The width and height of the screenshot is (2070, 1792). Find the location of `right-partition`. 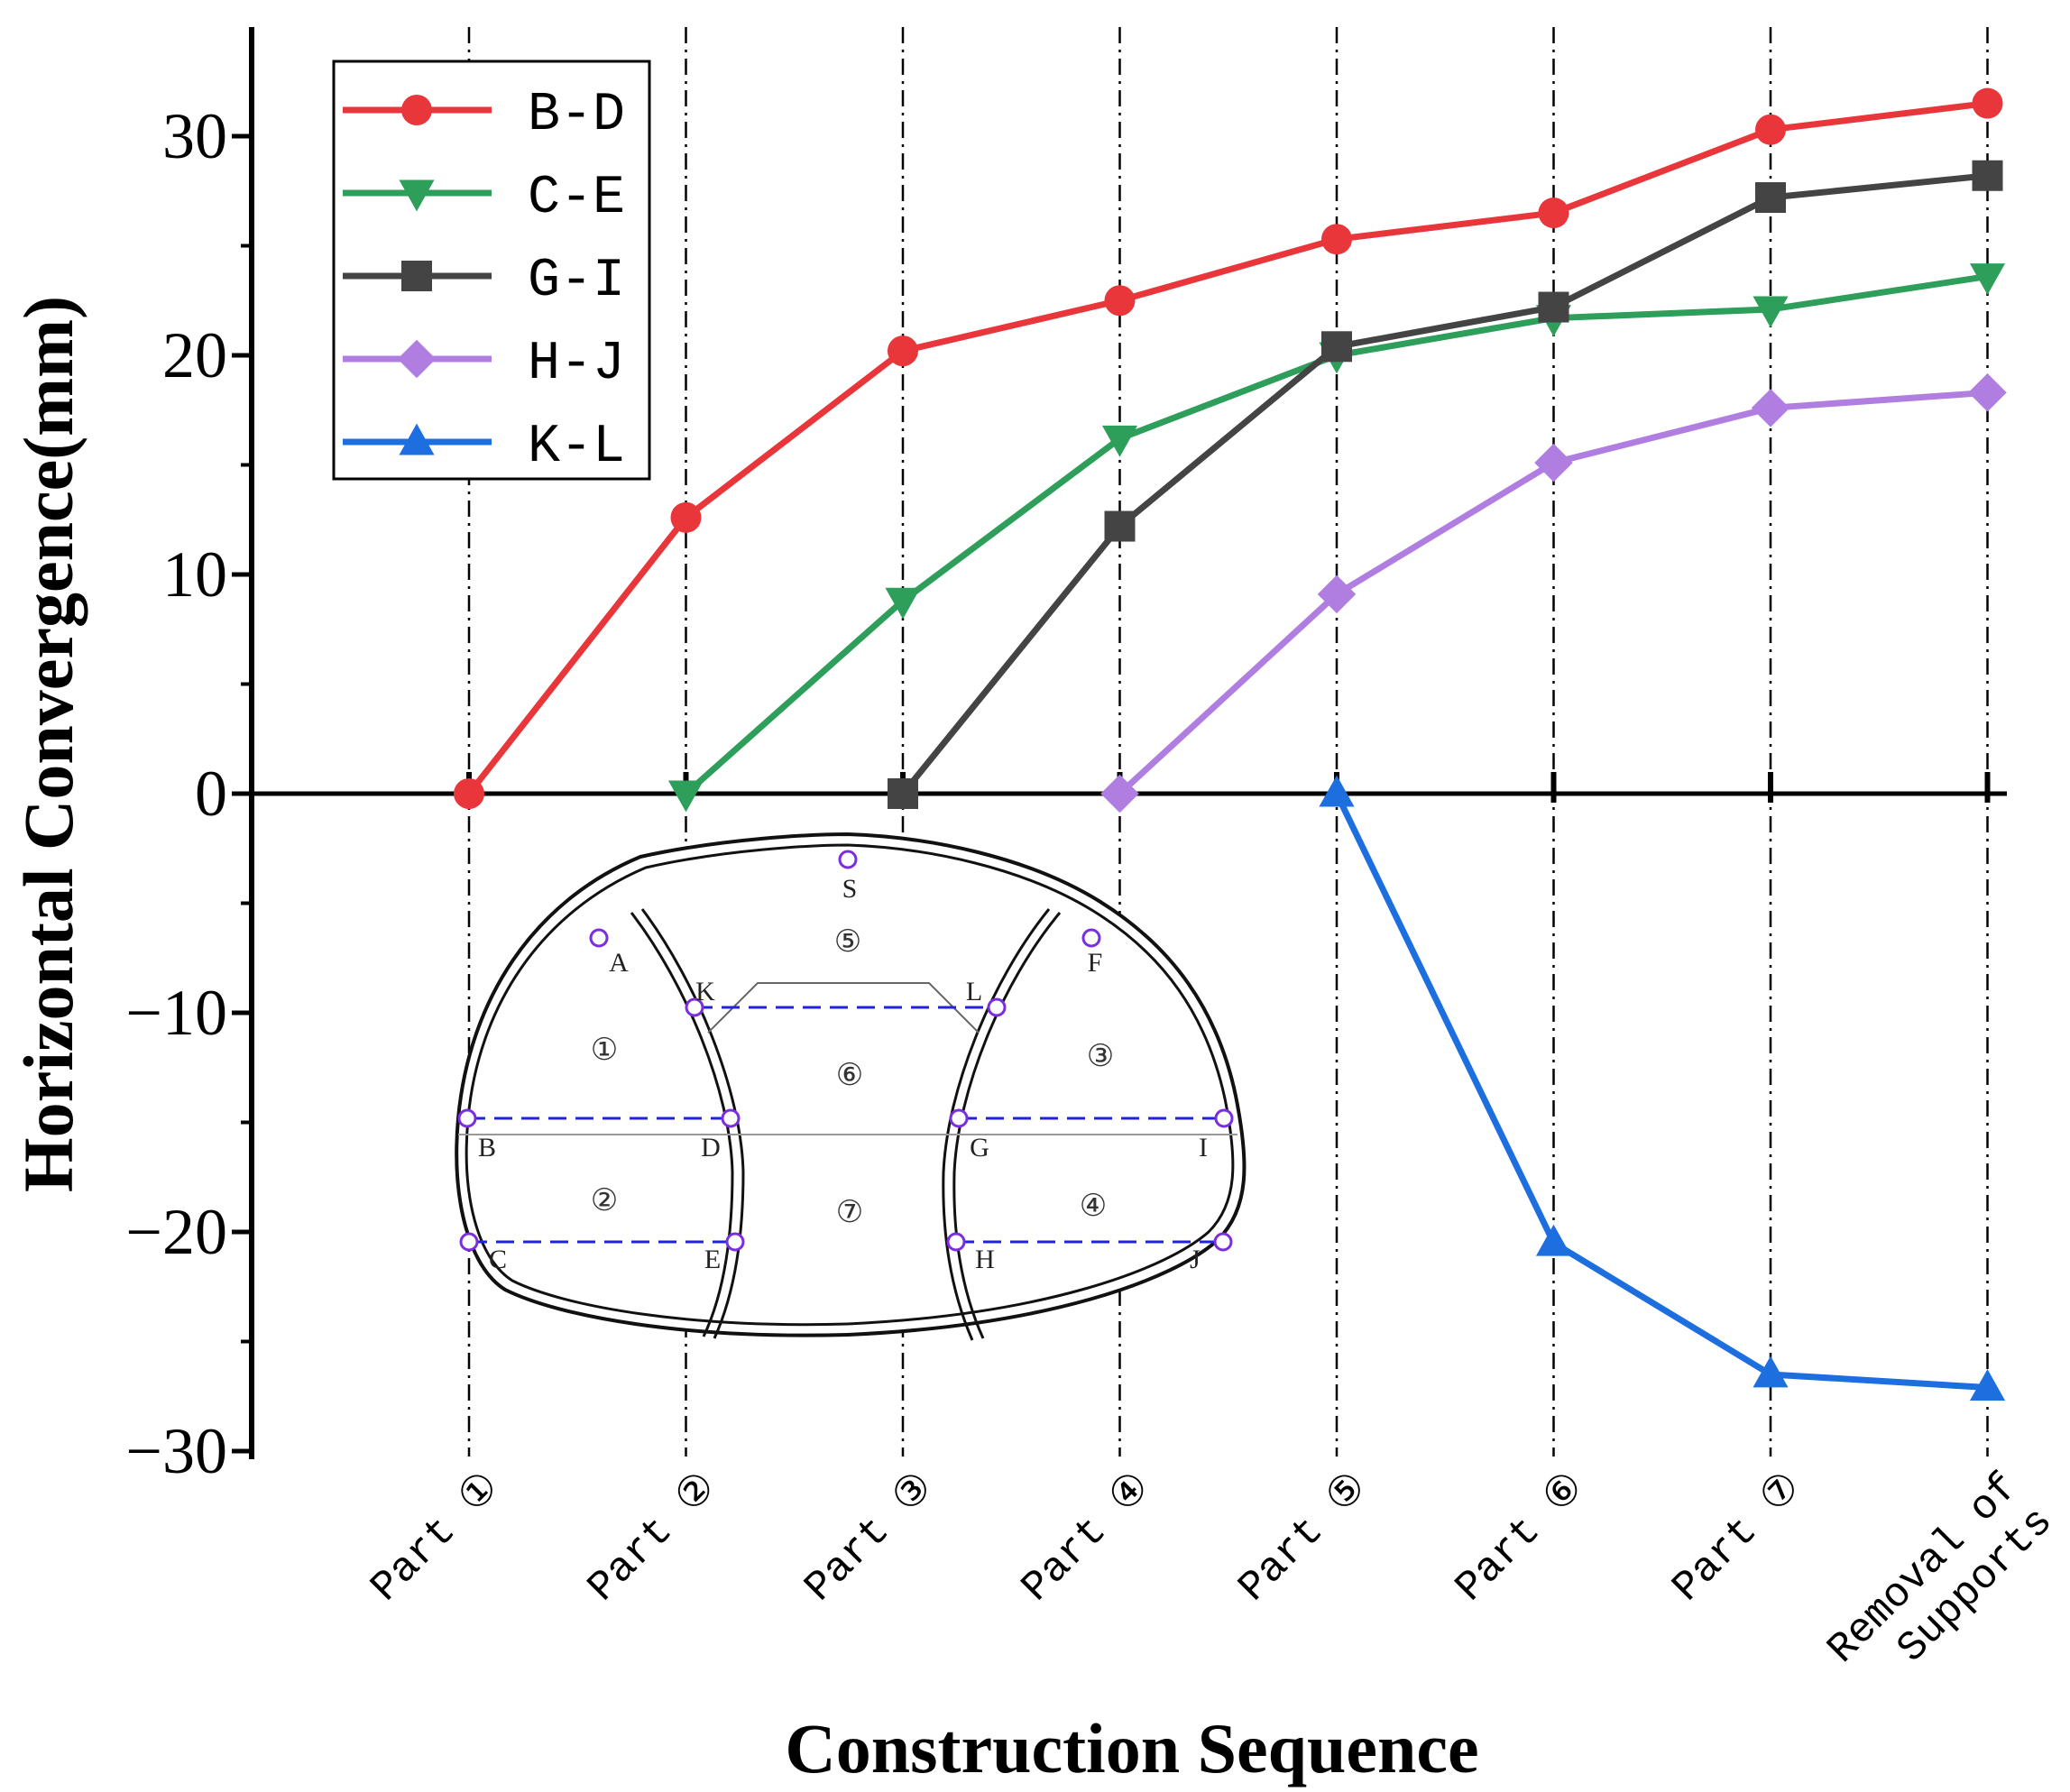

right-partition is located at coordinates (1002, 1124).